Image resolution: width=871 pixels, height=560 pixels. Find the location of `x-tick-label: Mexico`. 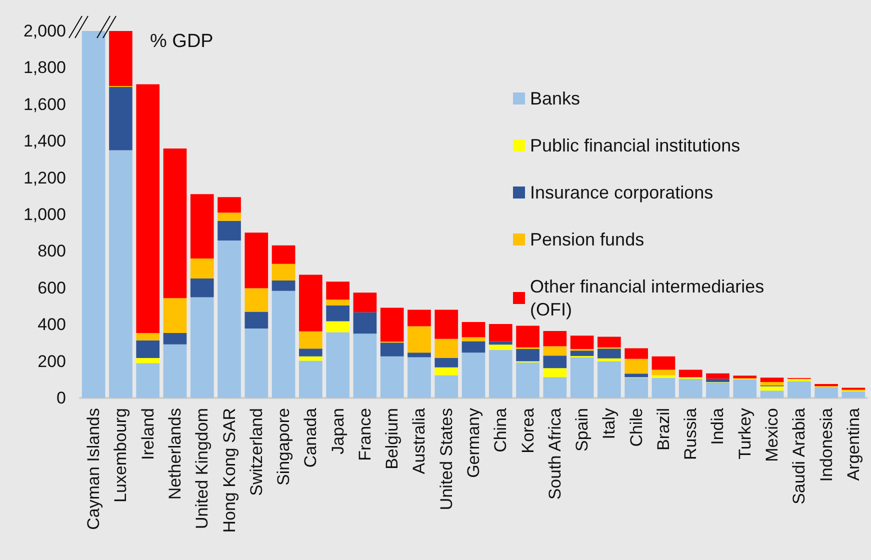

x-tick-label: Mexico is located at coordinates (772, 435).